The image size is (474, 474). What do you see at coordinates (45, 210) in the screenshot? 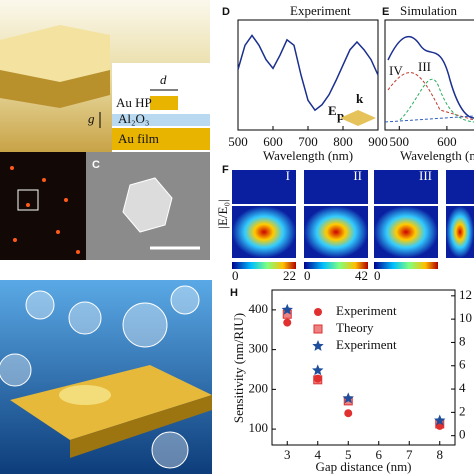
I see `particles` at bounding box center [45, 210].